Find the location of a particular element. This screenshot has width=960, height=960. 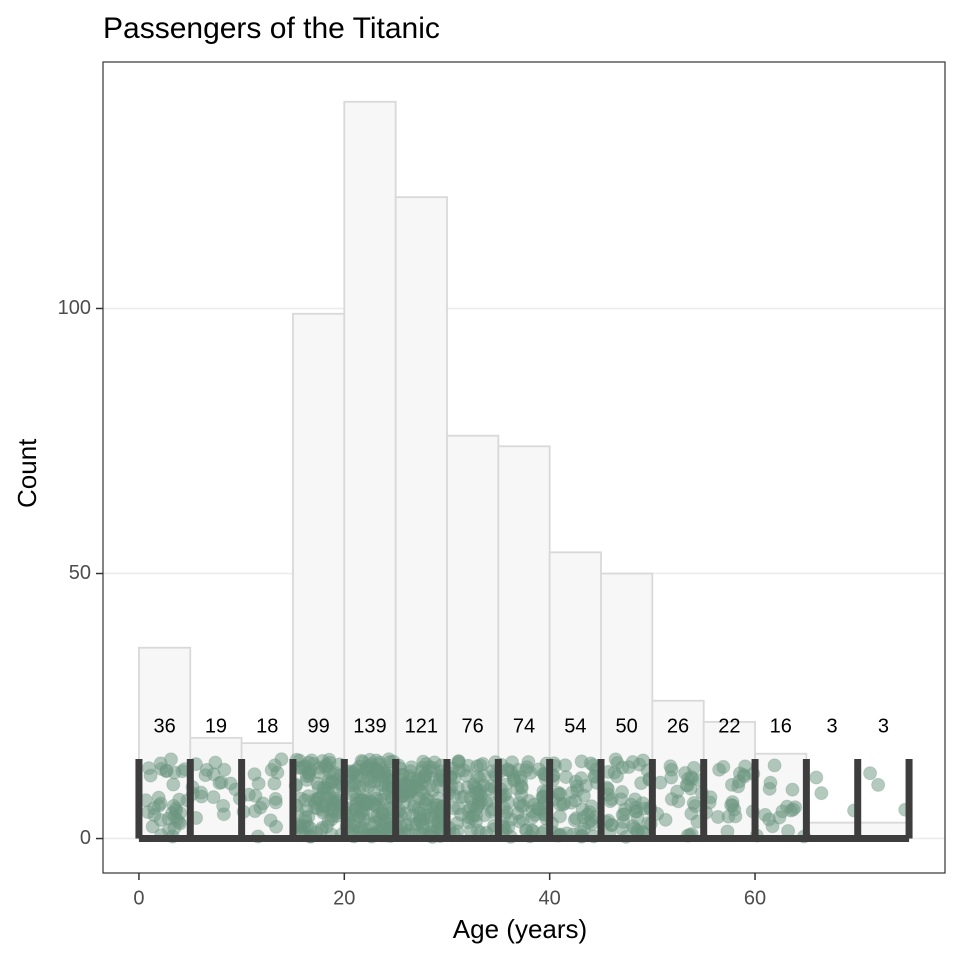

count-label: 76 is located at coordinates (473, 727).